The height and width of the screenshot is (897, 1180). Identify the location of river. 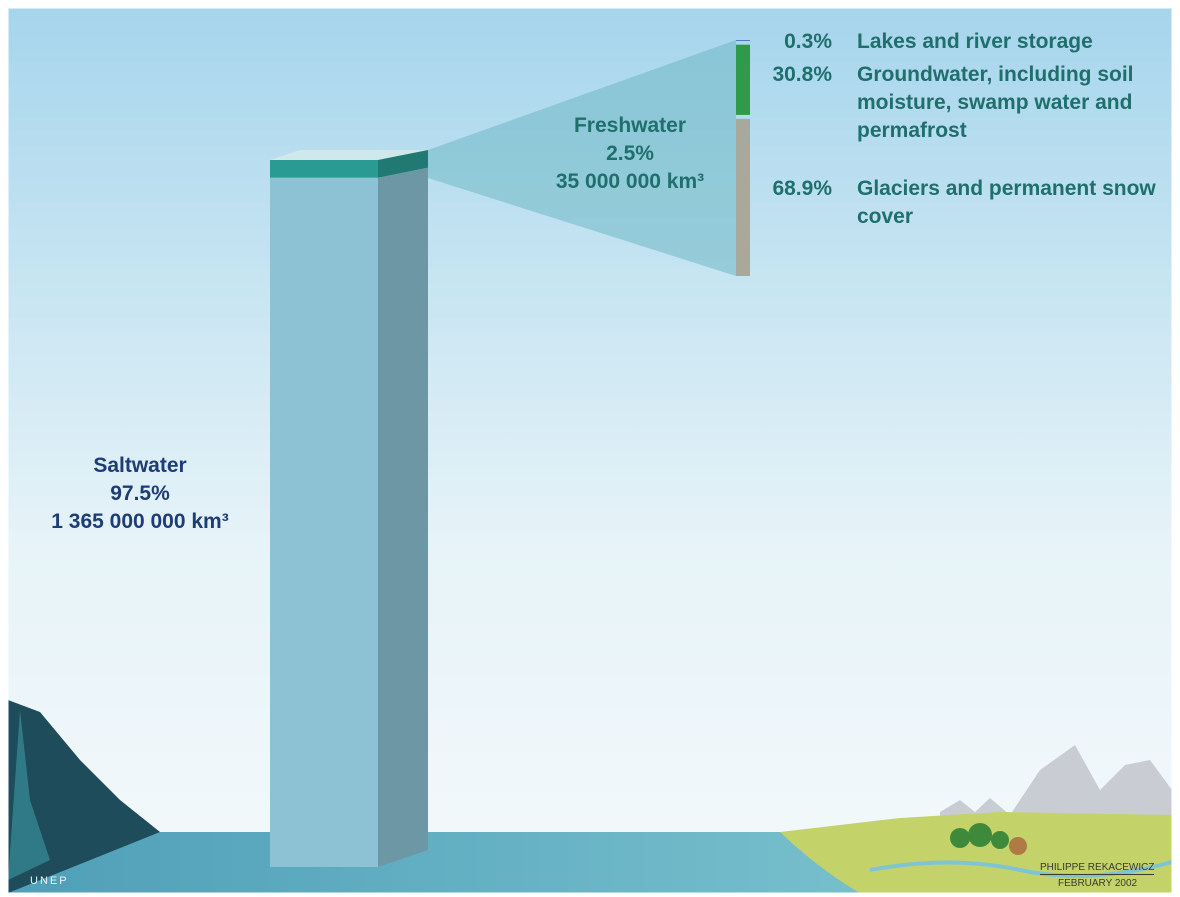
(1021, 869).